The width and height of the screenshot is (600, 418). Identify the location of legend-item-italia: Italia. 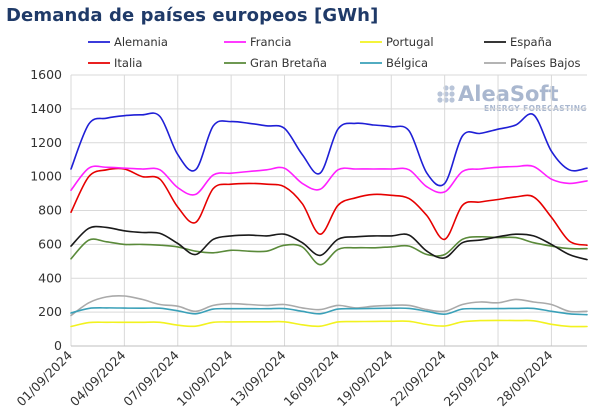
(115, 63).